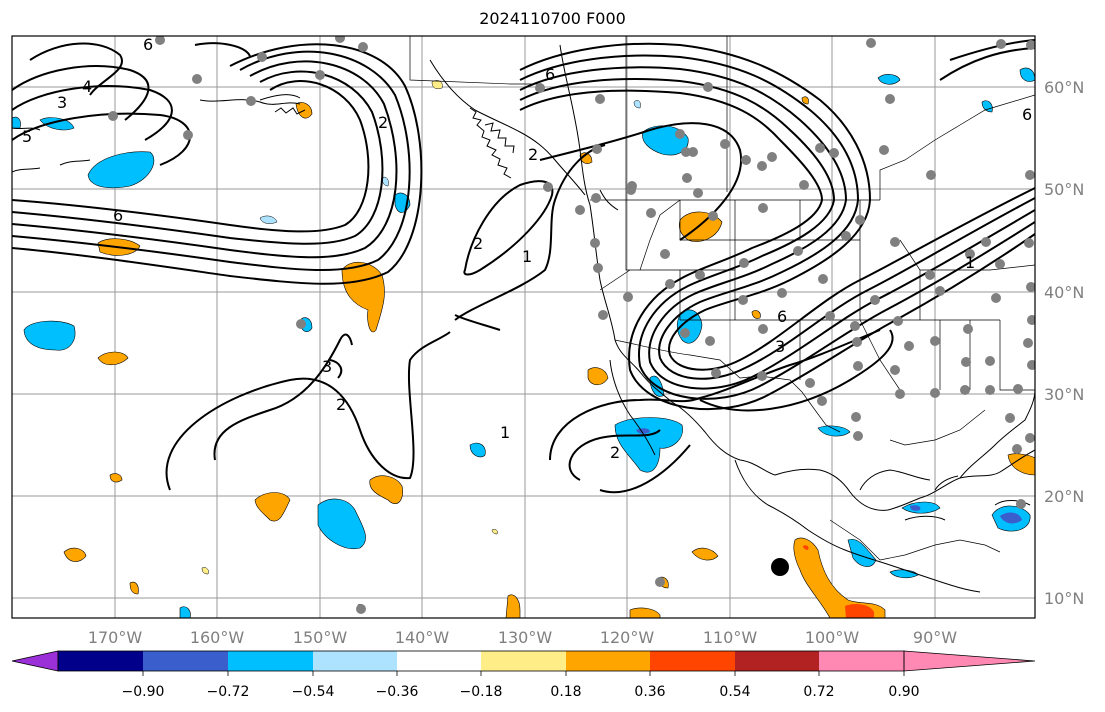  I want to click on lon-label: 160°W, so click(217, 637).